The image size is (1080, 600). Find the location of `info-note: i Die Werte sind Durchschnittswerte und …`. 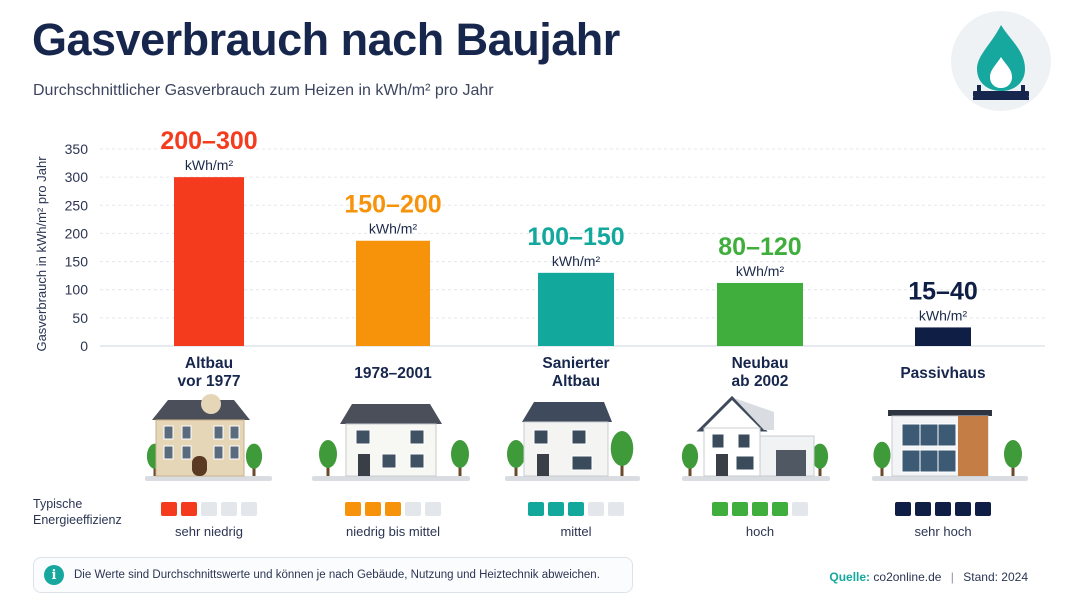

info-note: i Die Werte sind Durchschnittswerte und … is located at coordinates (333, 575).